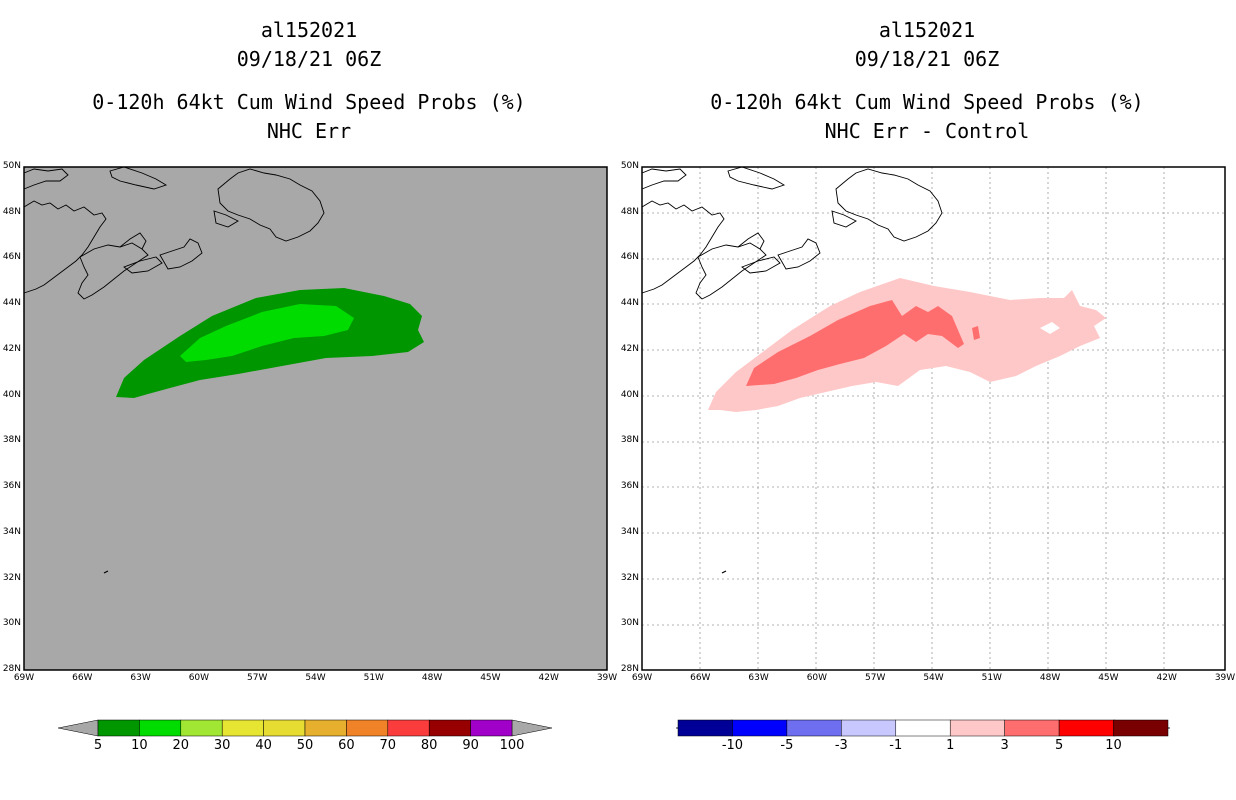 This screenshot has width=1236, height=800. I want to click on left-colorbar-label: 5, so click(98, 745).